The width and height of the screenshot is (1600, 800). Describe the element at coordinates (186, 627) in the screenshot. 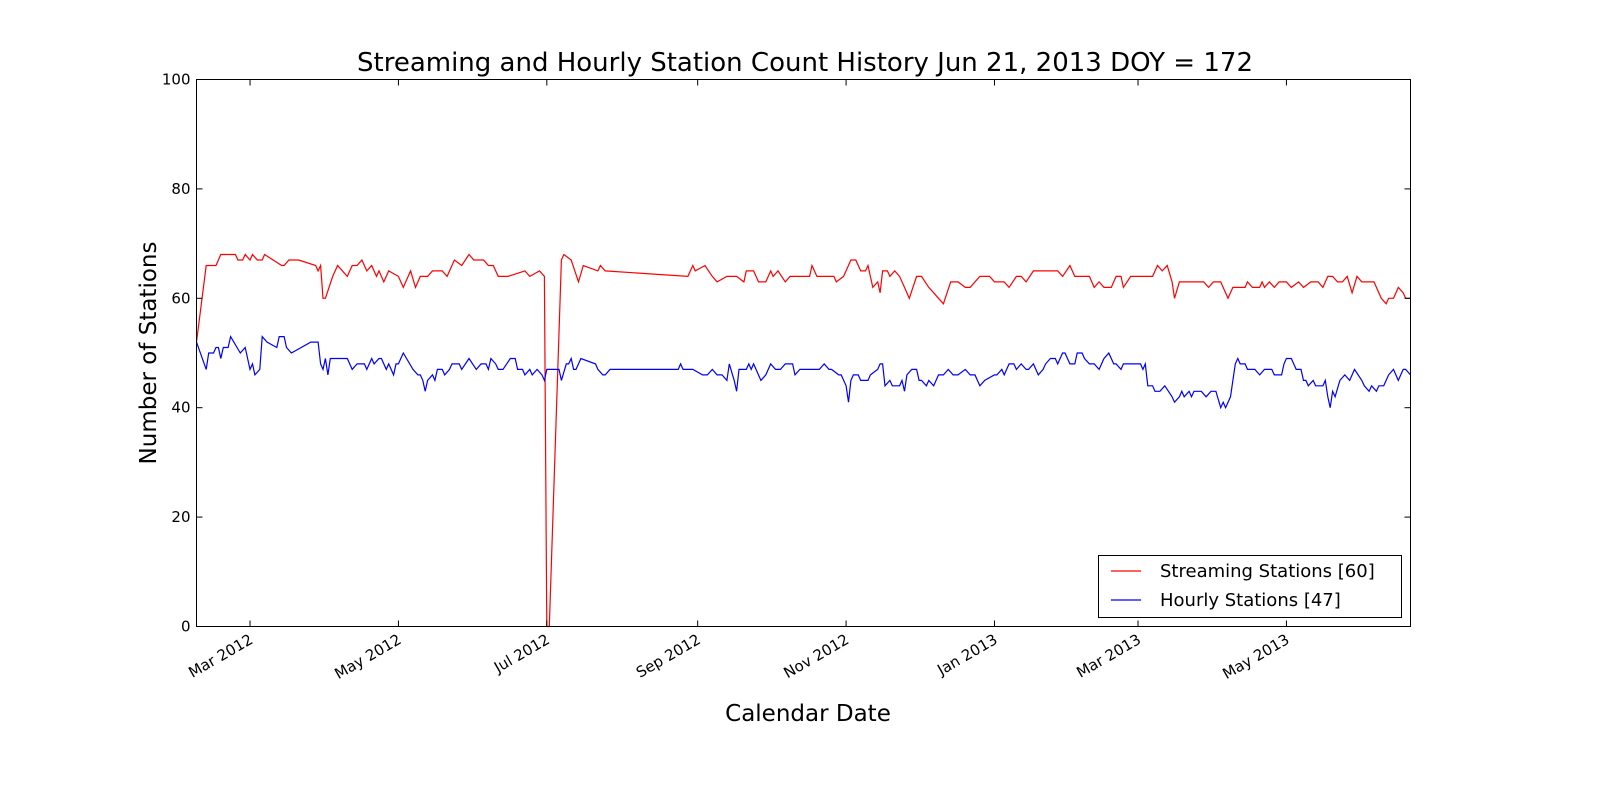

I see `y-tick-label: 0` at that location.